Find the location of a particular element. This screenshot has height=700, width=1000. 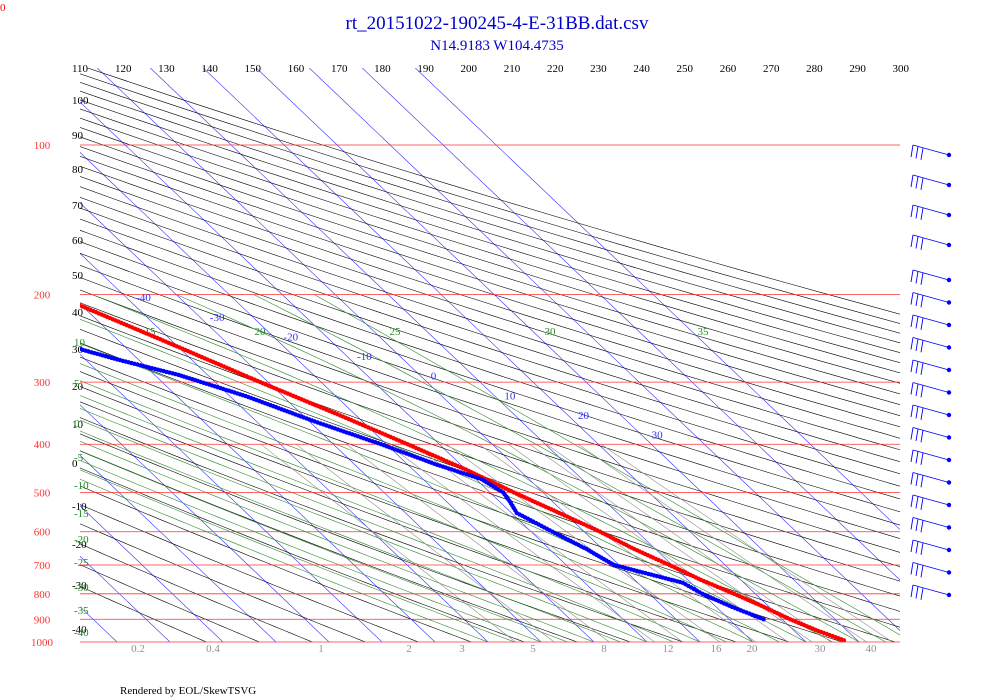

pressure-tick-label: 100 is located at coordinates (42, 146).